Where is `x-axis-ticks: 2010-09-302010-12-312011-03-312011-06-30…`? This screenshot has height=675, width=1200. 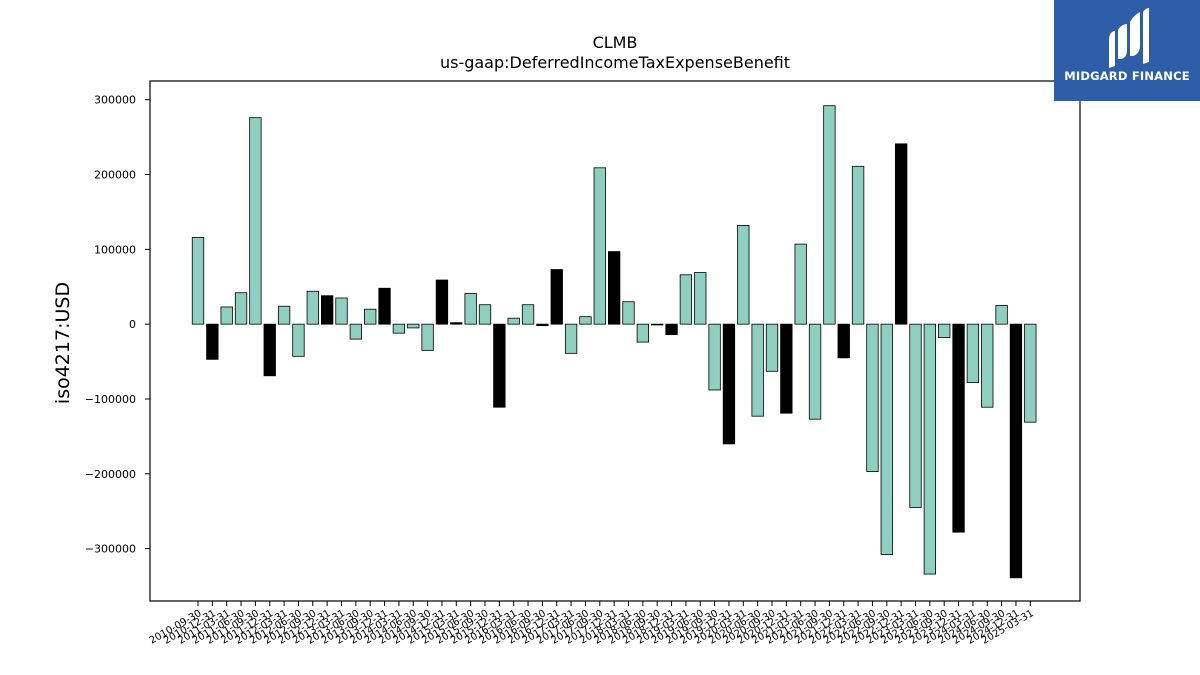
x-axis-ticks: 2010-09-302010-12-312011-03-312011-06-30… is located at coordinates (592, 624).